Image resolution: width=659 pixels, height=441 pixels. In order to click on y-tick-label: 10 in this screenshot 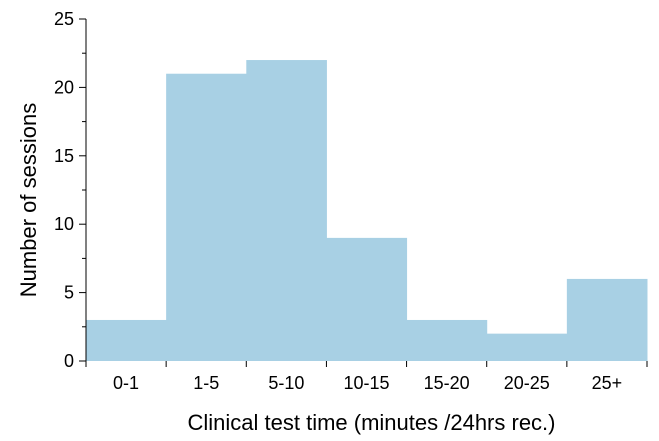, I will do `click(64, 224)`.